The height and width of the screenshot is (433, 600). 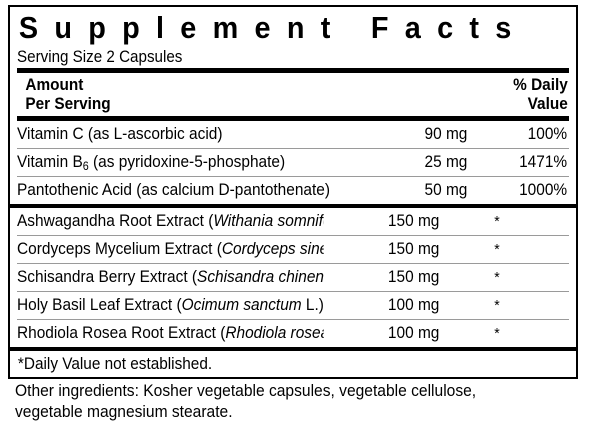 What do you see at coordinates (68, 103) in the screenshot?
I see `amount-header-line2: Per Serving` at bounding box center [68, 103].